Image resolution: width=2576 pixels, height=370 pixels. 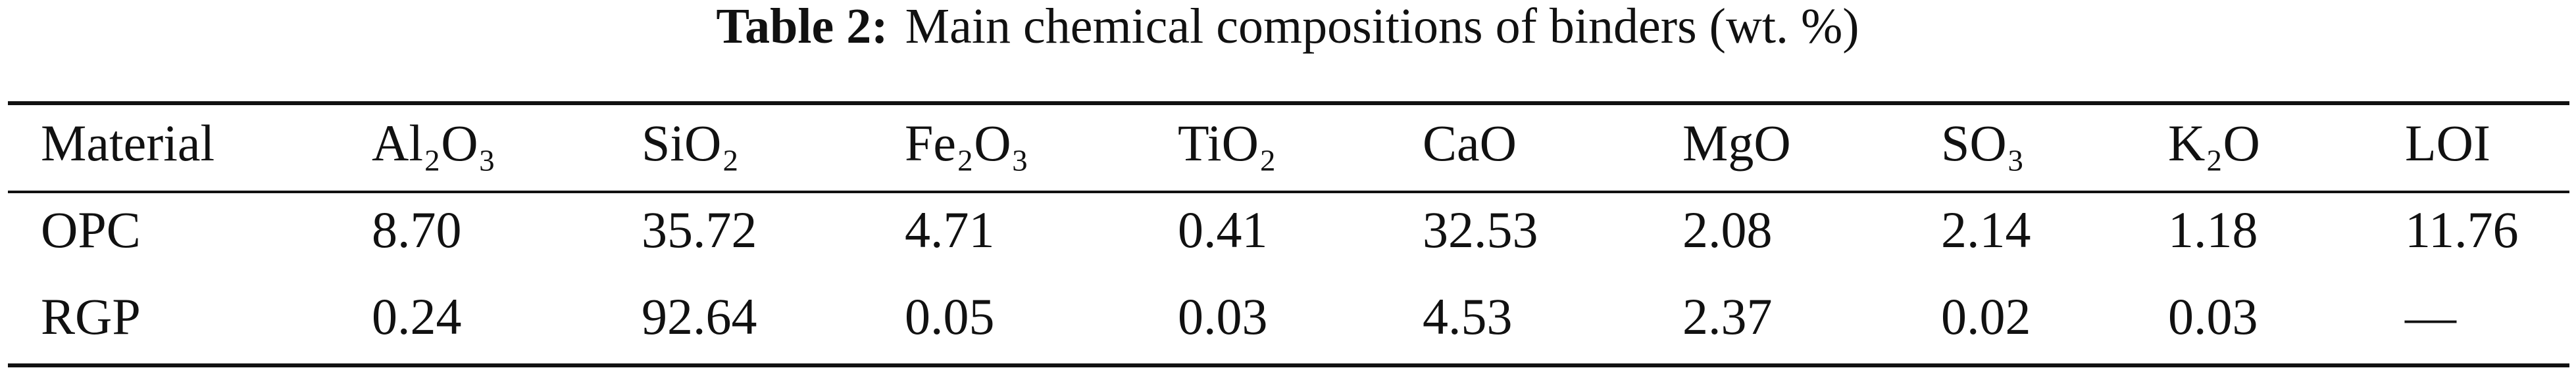 I want to click on body-cell: 2.08, so click(x=1728, y=229).